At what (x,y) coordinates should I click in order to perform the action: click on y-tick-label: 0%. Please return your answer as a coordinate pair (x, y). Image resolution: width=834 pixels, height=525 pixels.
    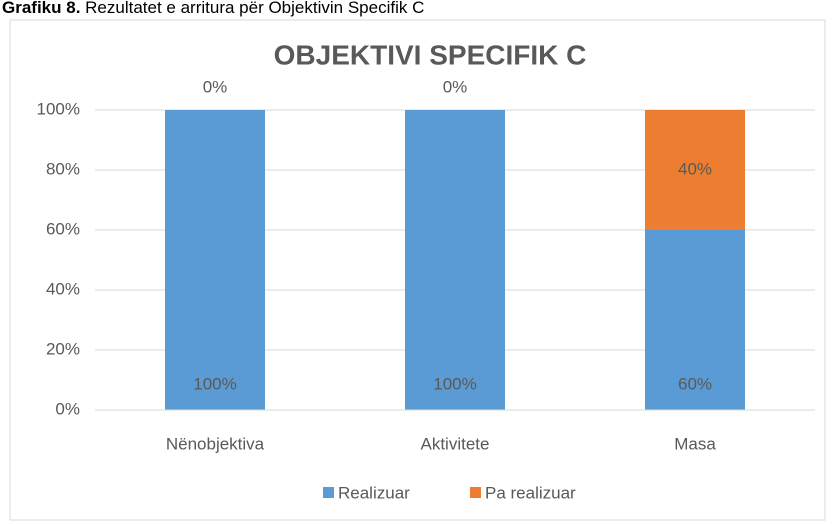
    Looking at the image, I should click on (67, 408).